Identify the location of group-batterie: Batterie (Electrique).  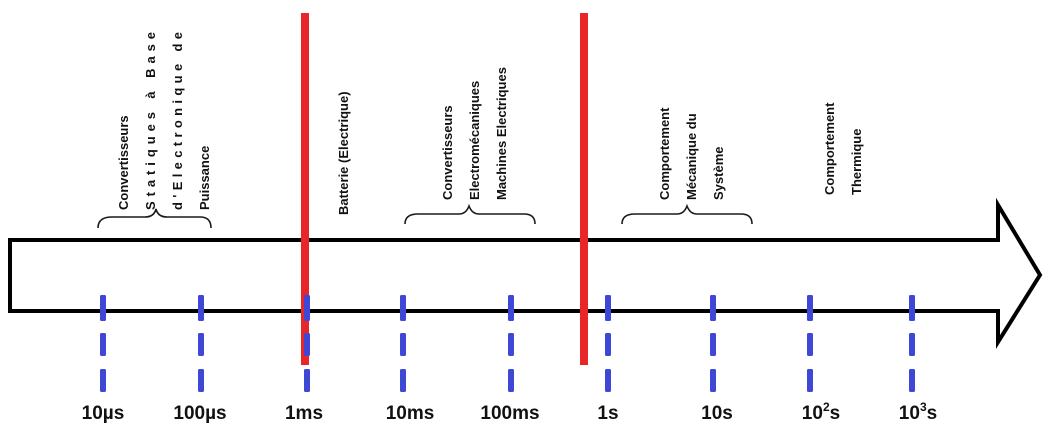
(343, 153).